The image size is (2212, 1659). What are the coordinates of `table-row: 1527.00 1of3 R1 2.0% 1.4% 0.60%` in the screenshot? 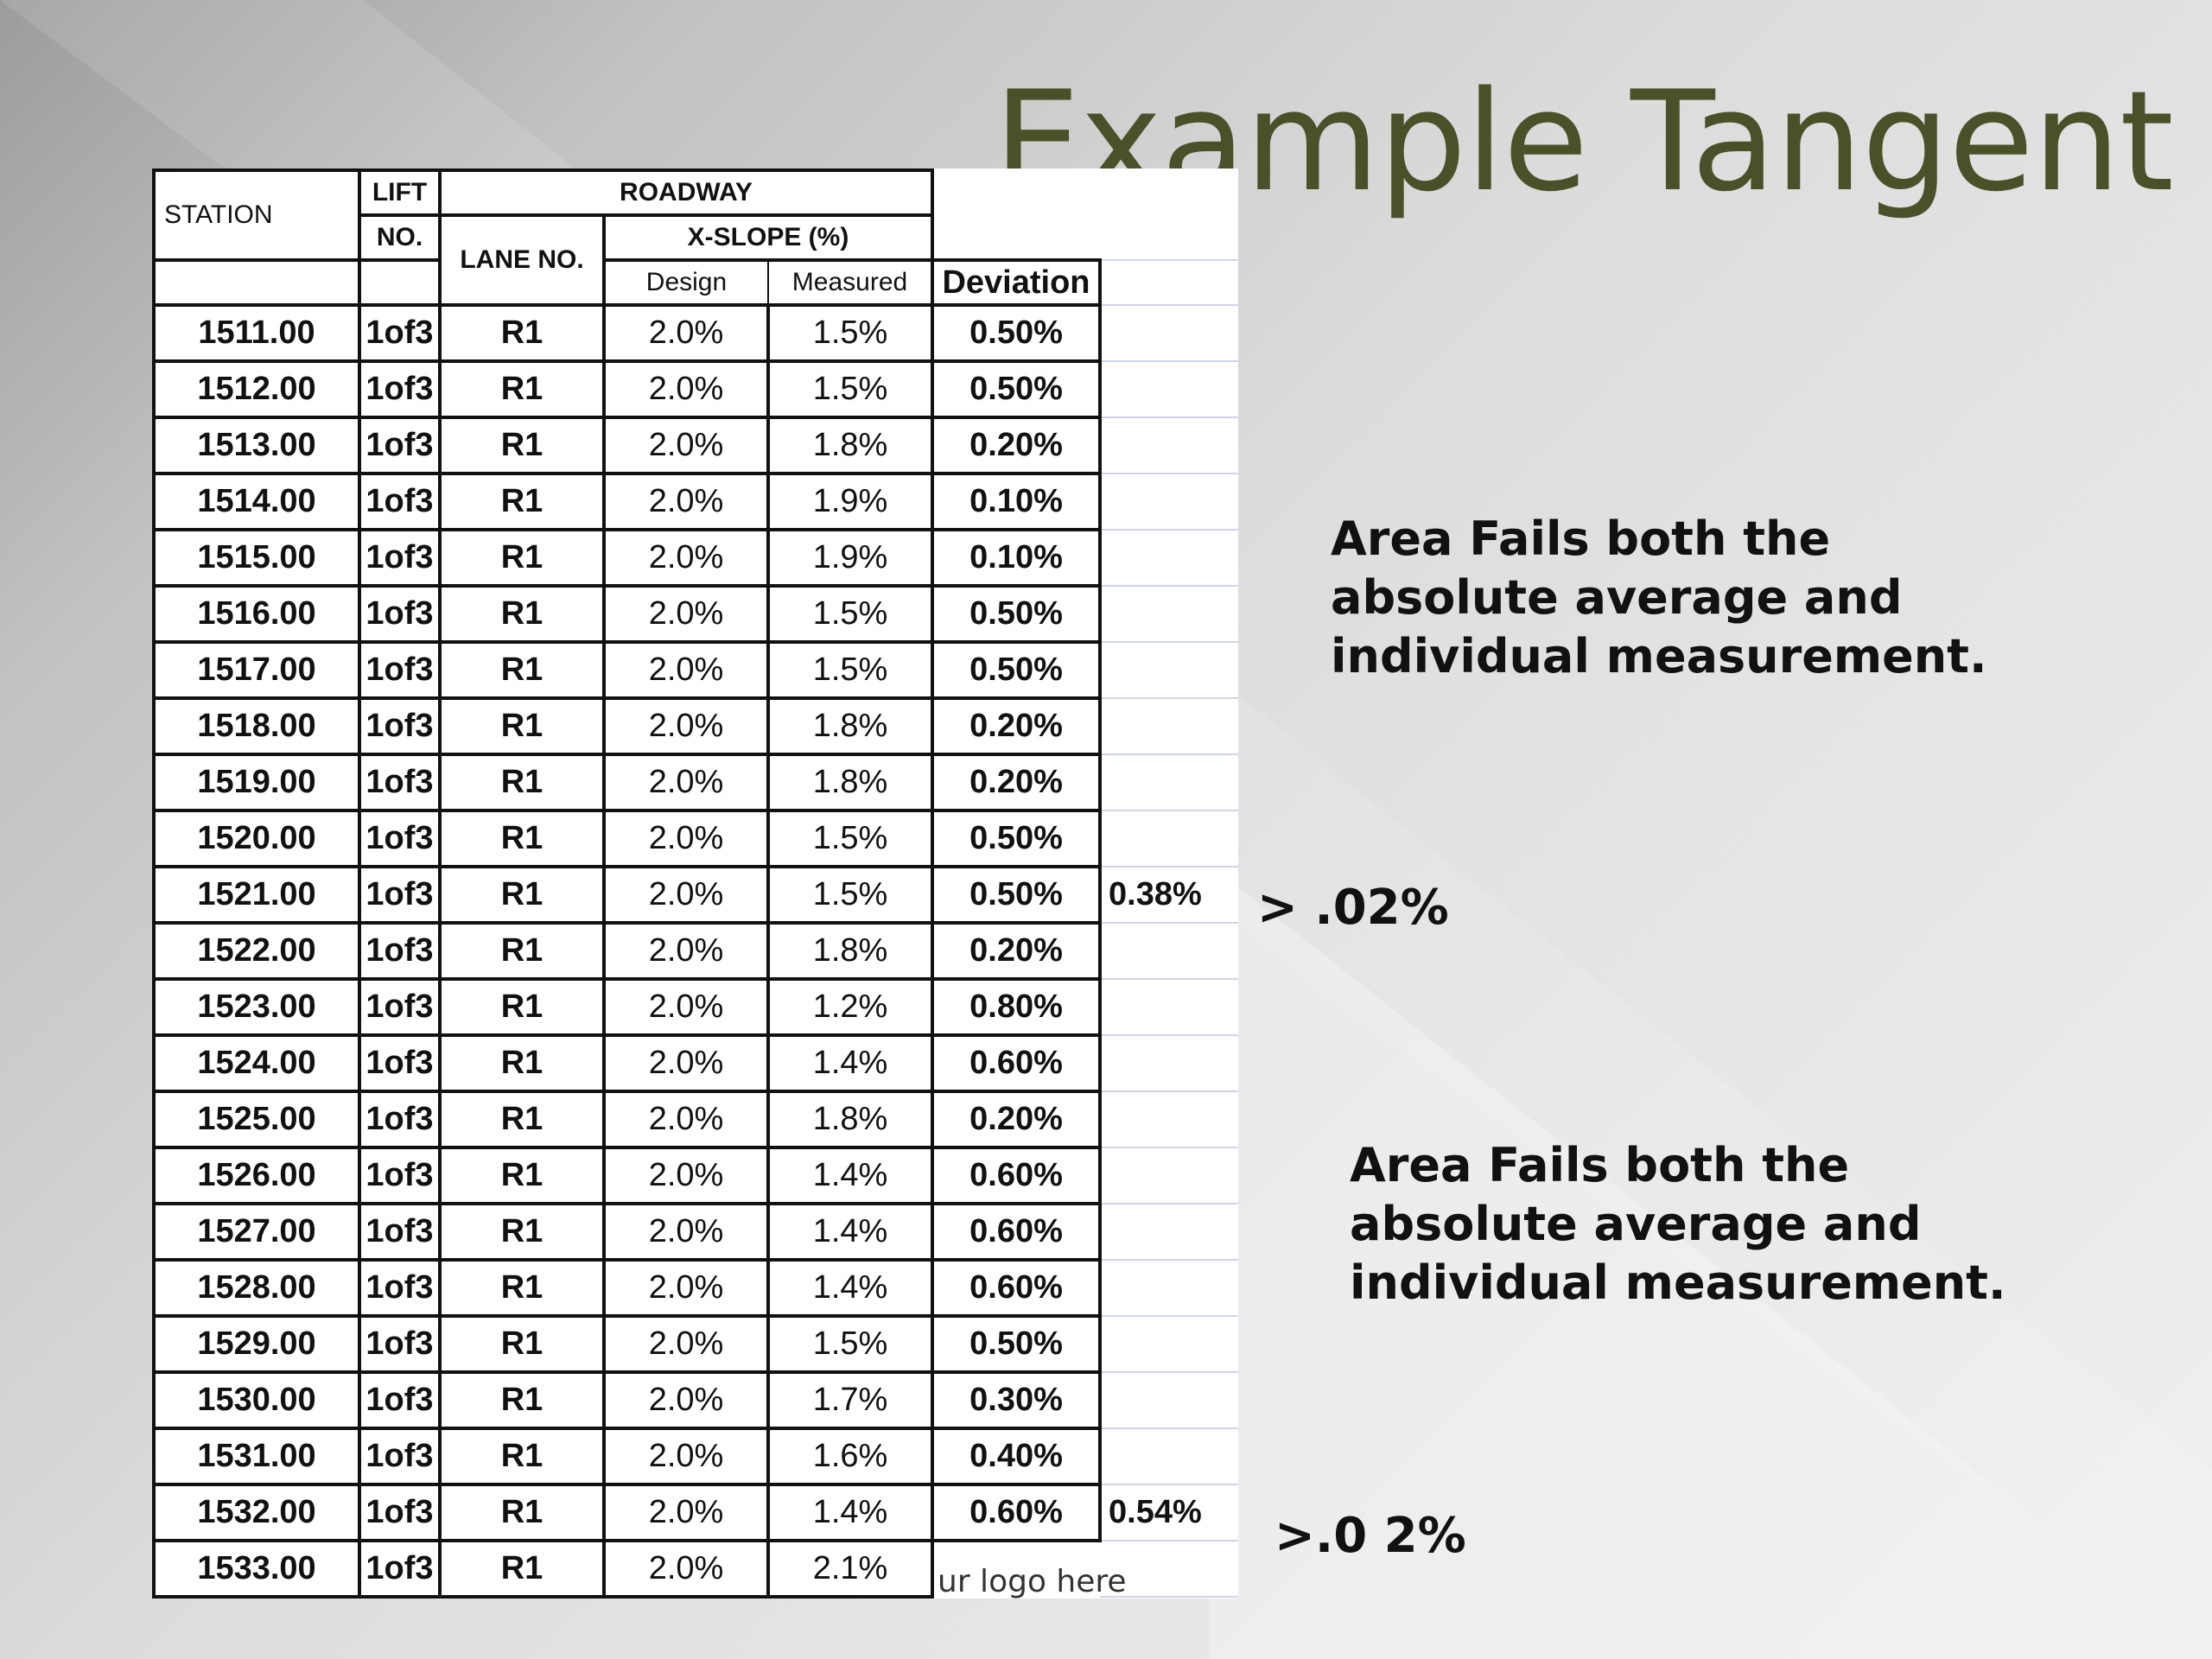 It's located at (695, 1232).